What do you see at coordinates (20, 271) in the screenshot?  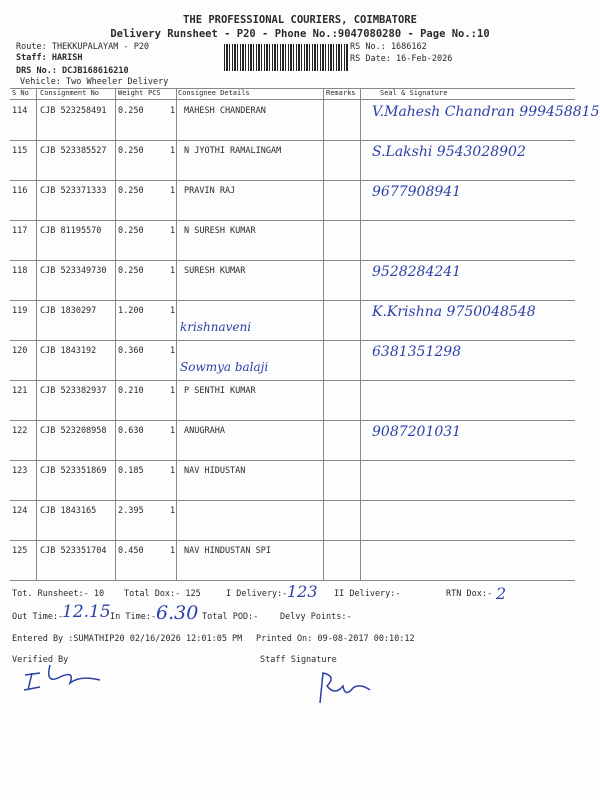 I see `row-sno: 118` at bounding box center [20, 271].